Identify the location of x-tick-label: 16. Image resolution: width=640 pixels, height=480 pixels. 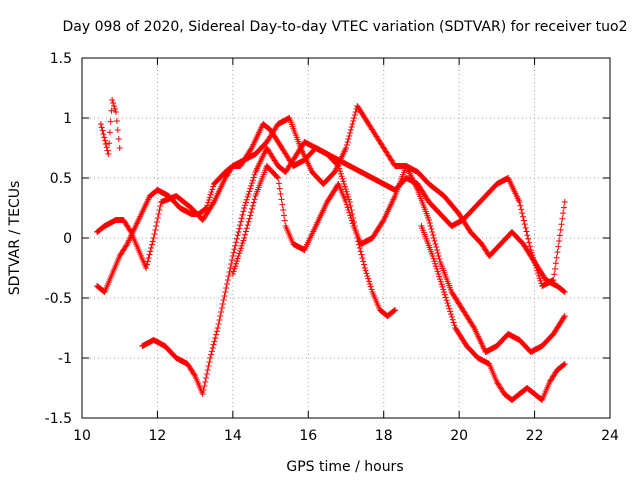
(308, 436).